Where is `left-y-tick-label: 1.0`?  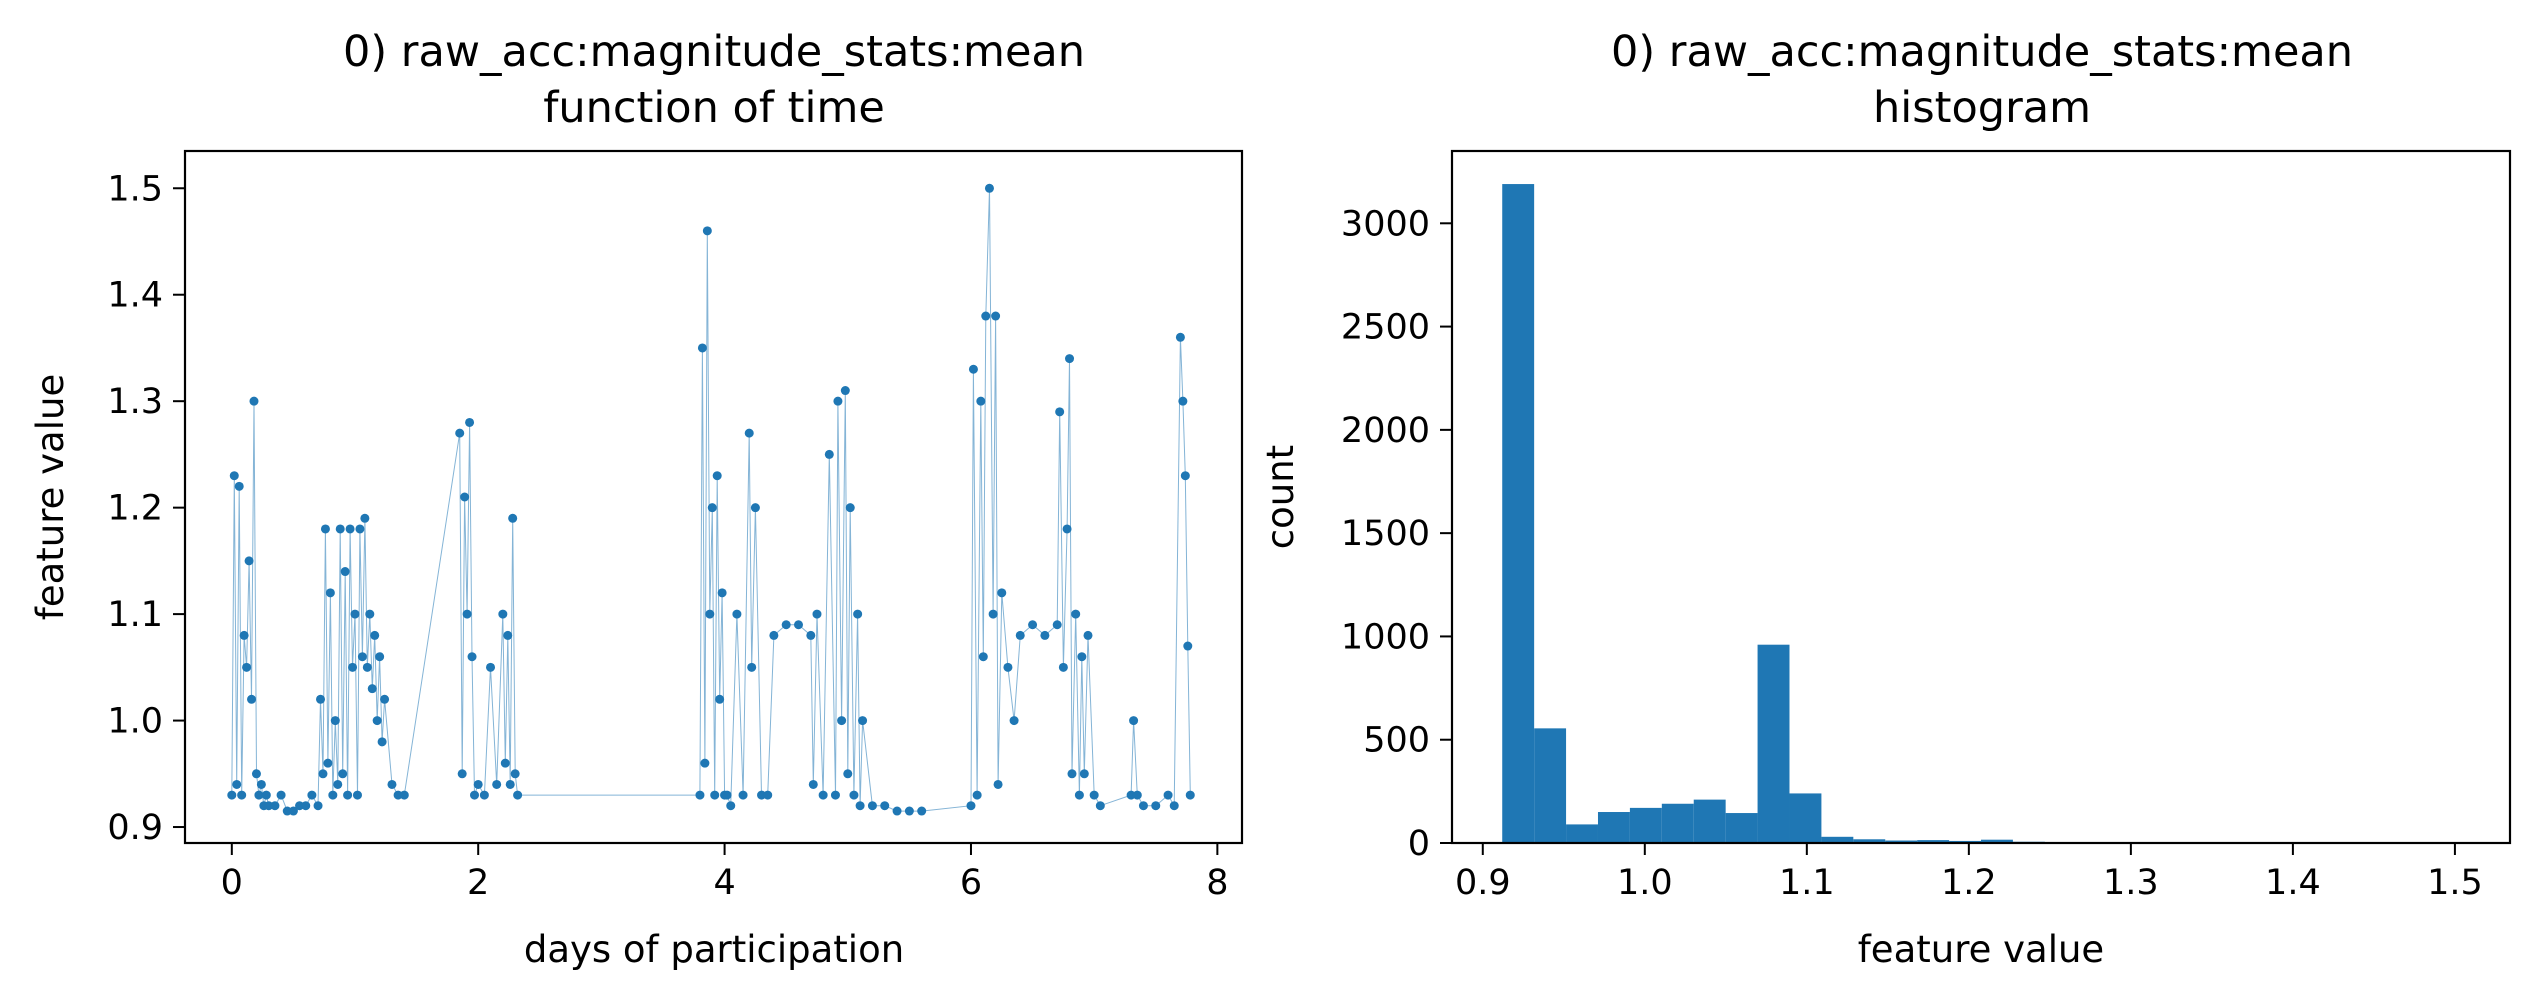
left-y-tick-label: 1.0 is located at coordinates (135, 722).